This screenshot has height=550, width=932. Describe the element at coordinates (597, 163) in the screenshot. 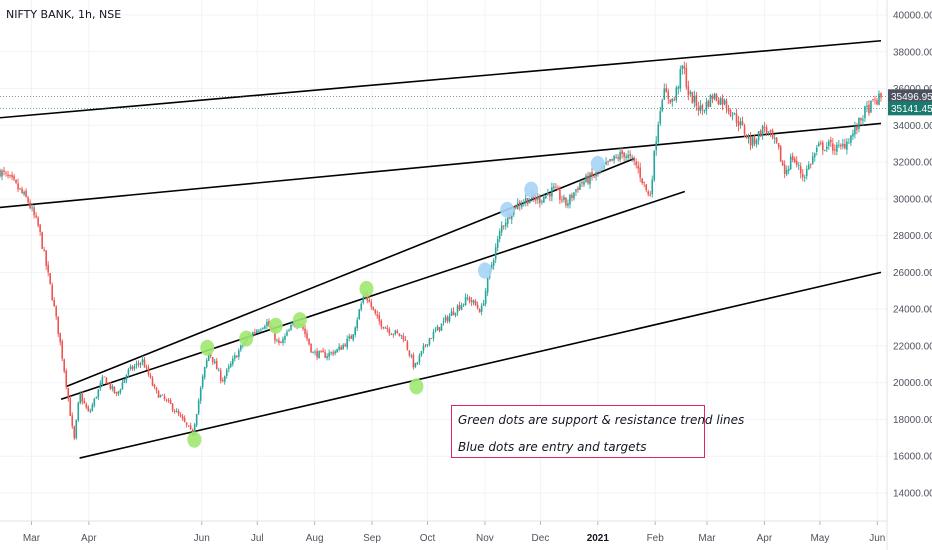

I see `blue-dot` at that location.